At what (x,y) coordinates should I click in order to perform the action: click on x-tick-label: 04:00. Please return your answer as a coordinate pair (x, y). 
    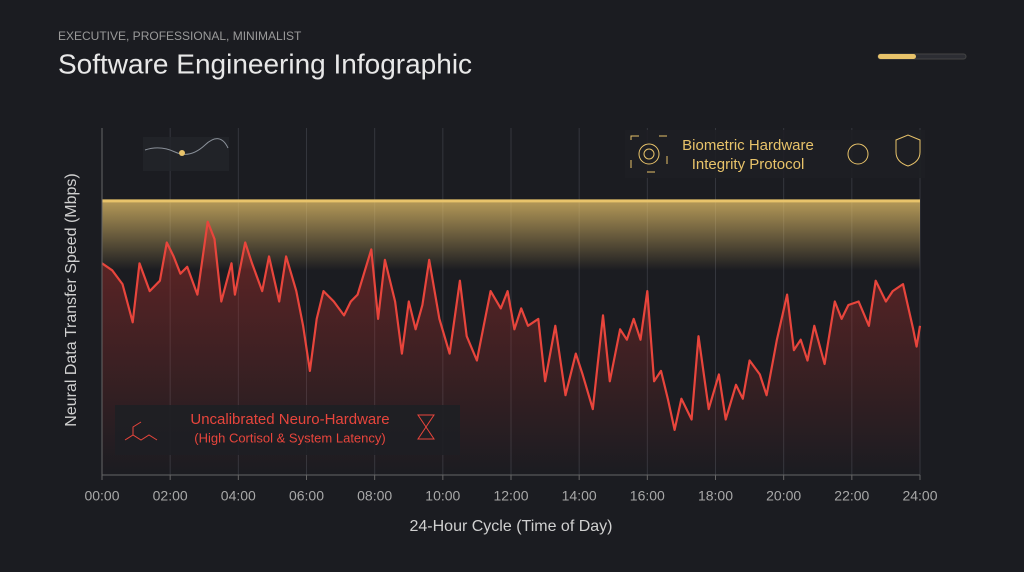
    Looking at the image, I should click on (238, 496).